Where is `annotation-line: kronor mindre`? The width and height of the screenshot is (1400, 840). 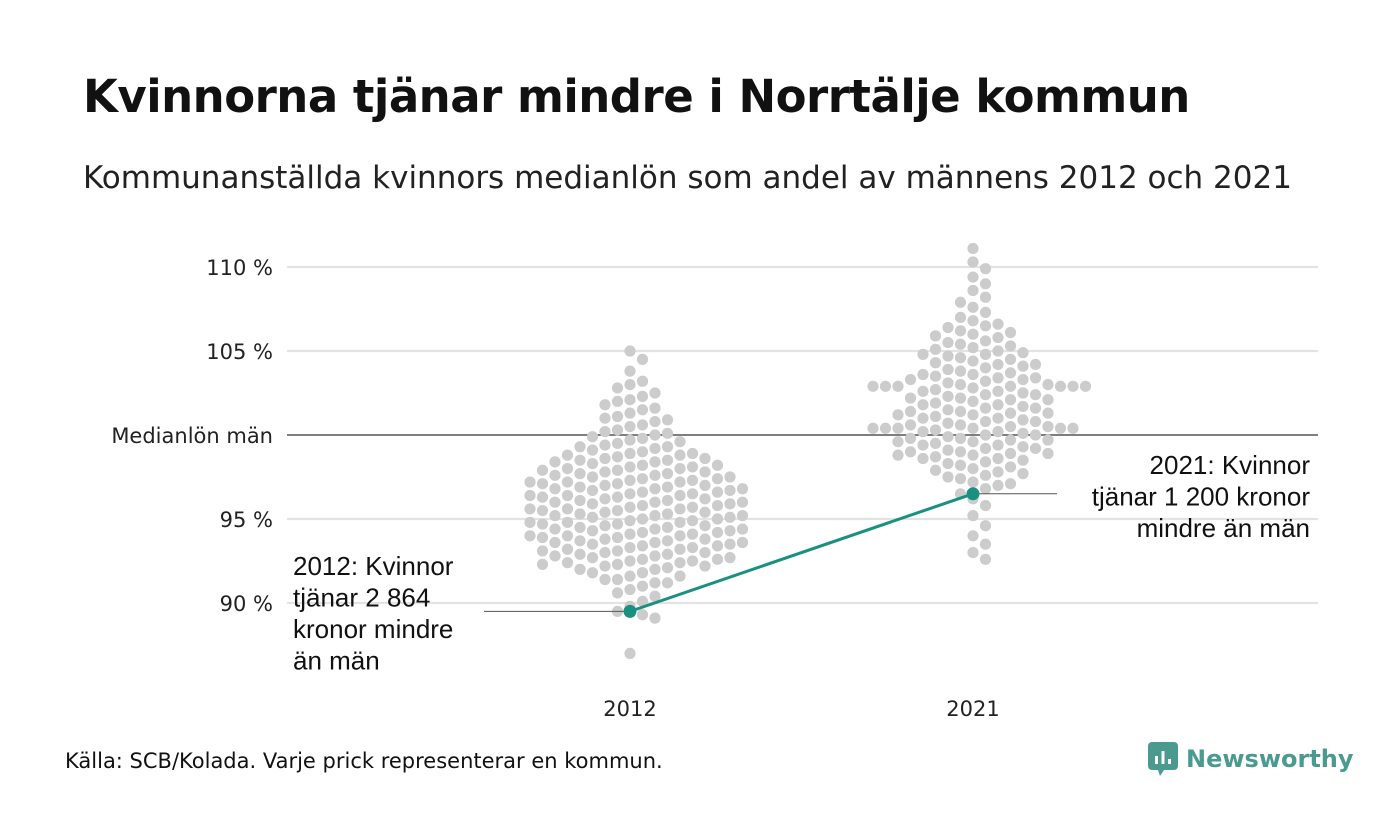 annotation-line: kronor mindre is located at coordinates (373, 629).